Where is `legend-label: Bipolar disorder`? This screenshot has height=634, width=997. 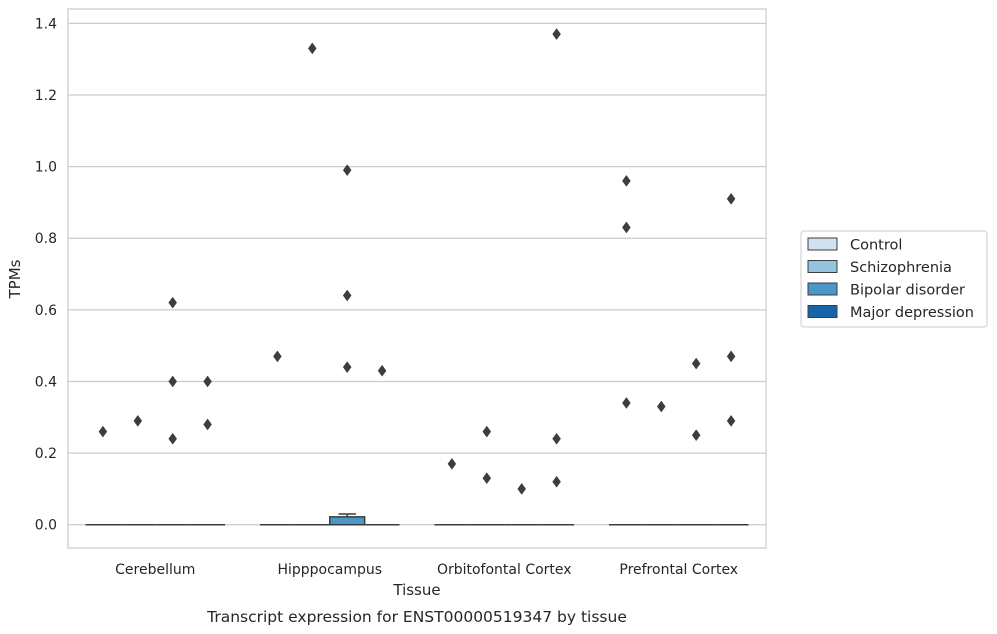 legend-label: Bipolar disorder is located at coordinates (907, 291).